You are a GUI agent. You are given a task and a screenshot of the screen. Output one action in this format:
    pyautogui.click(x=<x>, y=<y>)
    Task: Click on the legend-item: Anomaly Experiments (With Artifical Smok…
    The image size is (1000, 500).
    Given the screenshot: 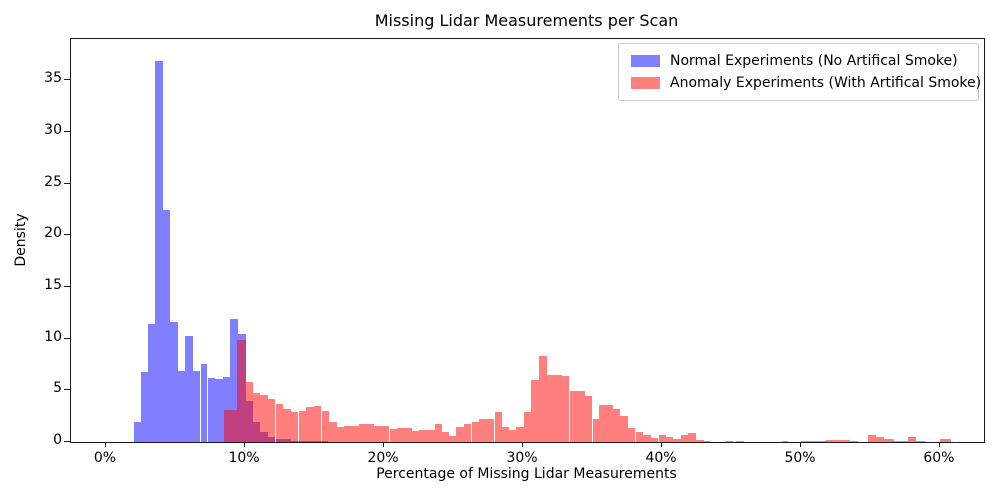 What is the action you would take?
    pyautogui.click(x=804, y=83)
    